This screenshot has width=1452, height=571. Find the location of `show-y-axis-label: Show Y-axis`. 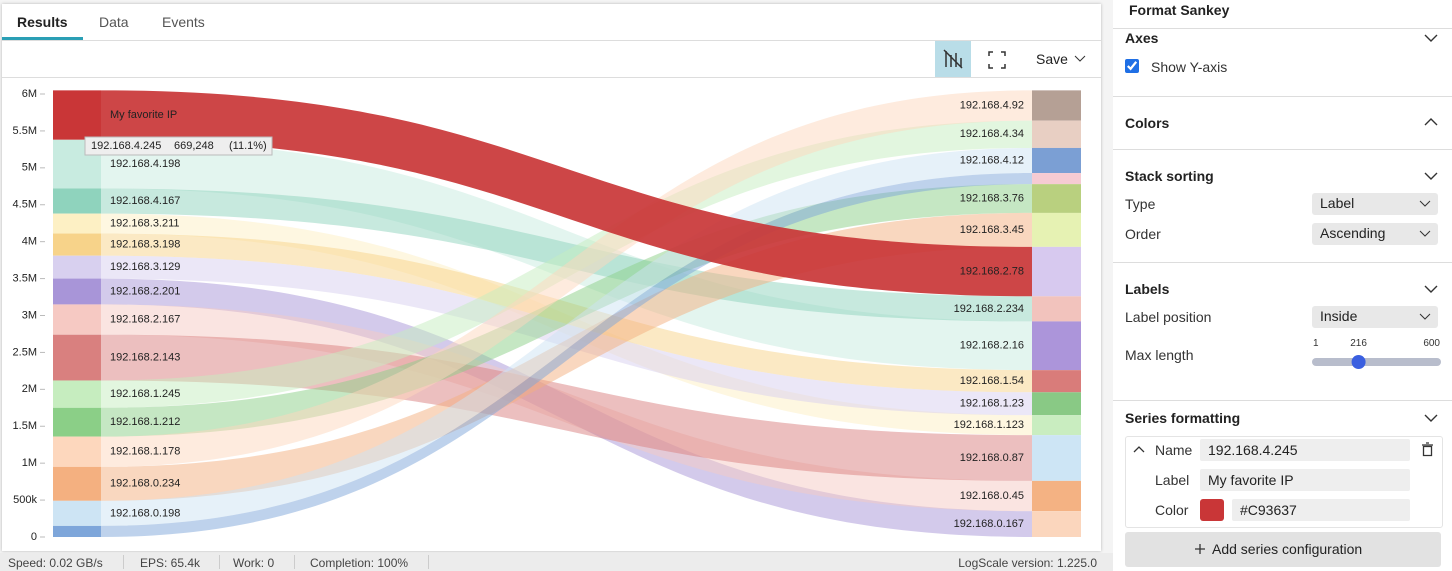

show-y-axis-label: Show Y-axis is located at coordinates (1189, 67).